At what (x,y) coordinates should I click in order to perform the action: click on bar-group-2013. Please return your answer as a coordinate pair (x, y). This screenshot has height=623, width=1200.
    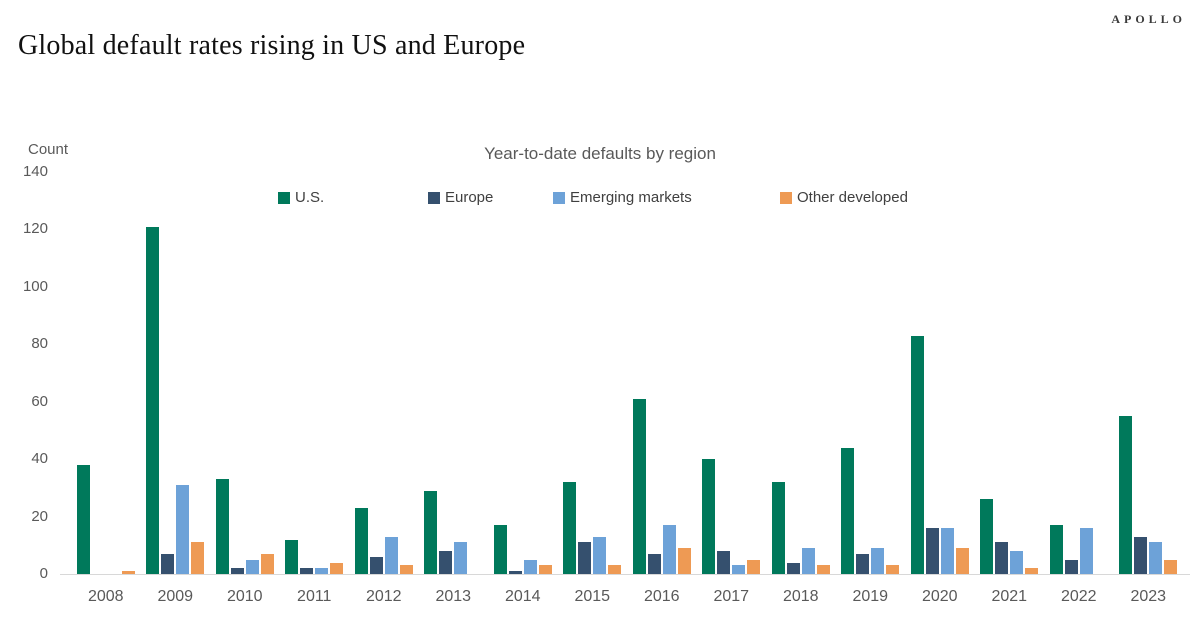
    Looking at the image, I should click on (454, 373).